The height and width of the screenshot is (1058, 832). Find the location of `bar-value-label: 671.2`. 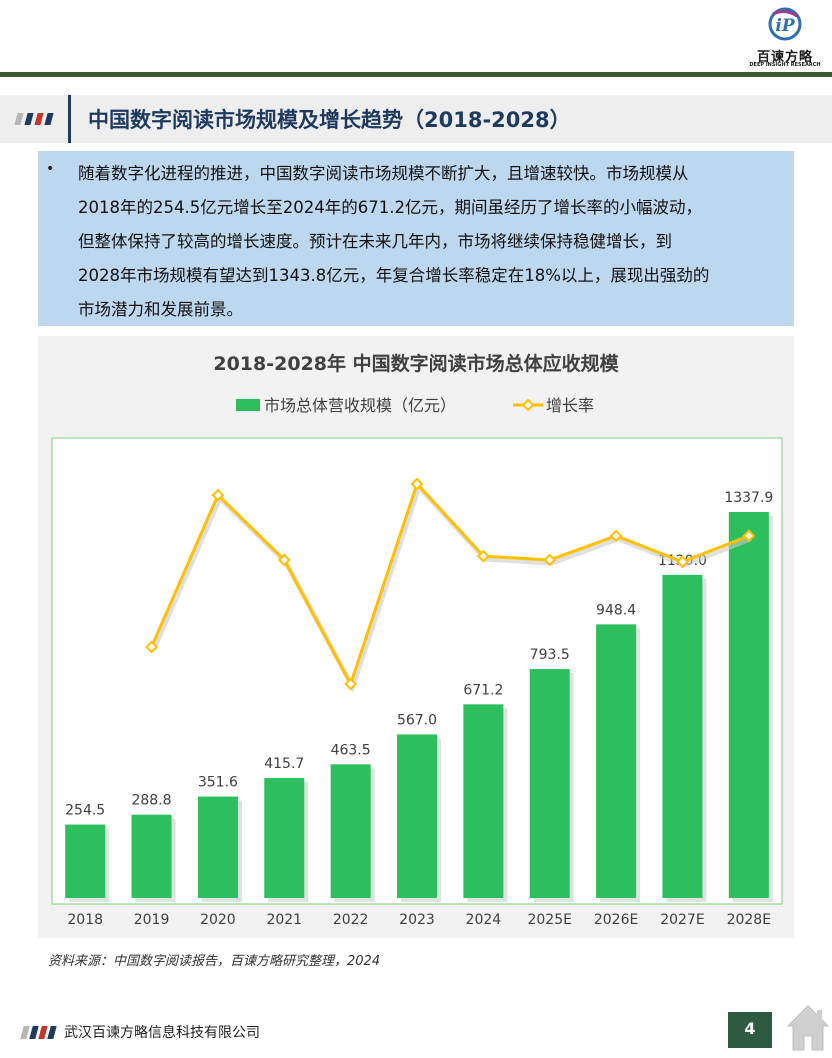

bar-value-label: 671.2 is located at coordinates (483, 690).